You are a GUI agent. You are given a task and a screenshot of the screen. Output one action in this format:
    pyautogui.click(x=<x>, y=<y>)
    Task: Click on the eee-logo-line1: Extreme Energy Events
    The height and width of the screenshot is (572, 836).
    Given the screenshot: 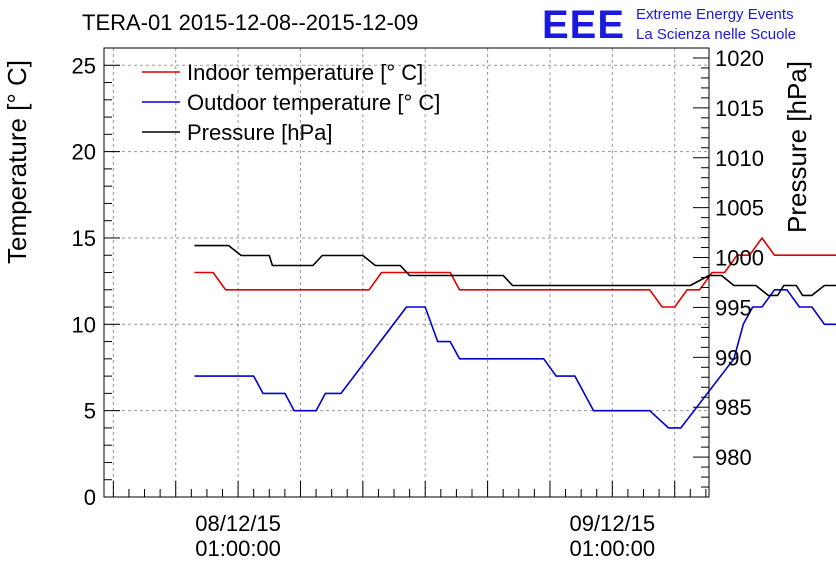 What is the action you would take?
    pyautogui.click(x=715, y=14)
    